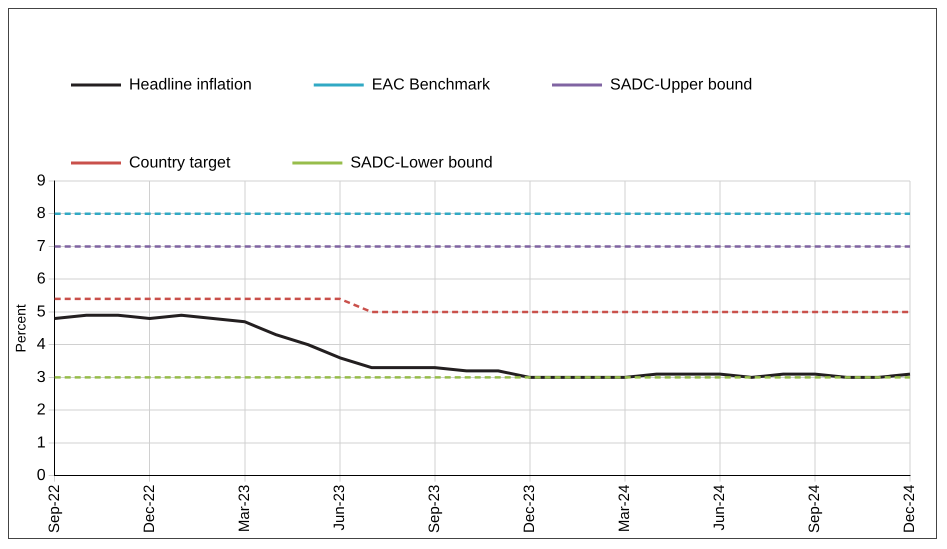 The image size is (947, 549). Describe the element at coordinates (719, 507) in the screenshot. I see `x-tick-label: Jun-24` at that location.